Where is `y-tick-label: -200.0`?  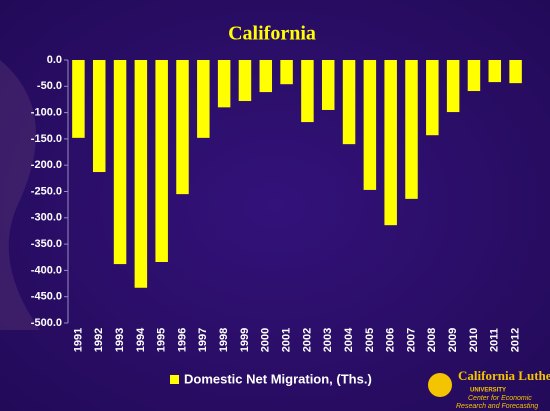 y-tick-label: -200.0 is located at coordinates (46, 165).